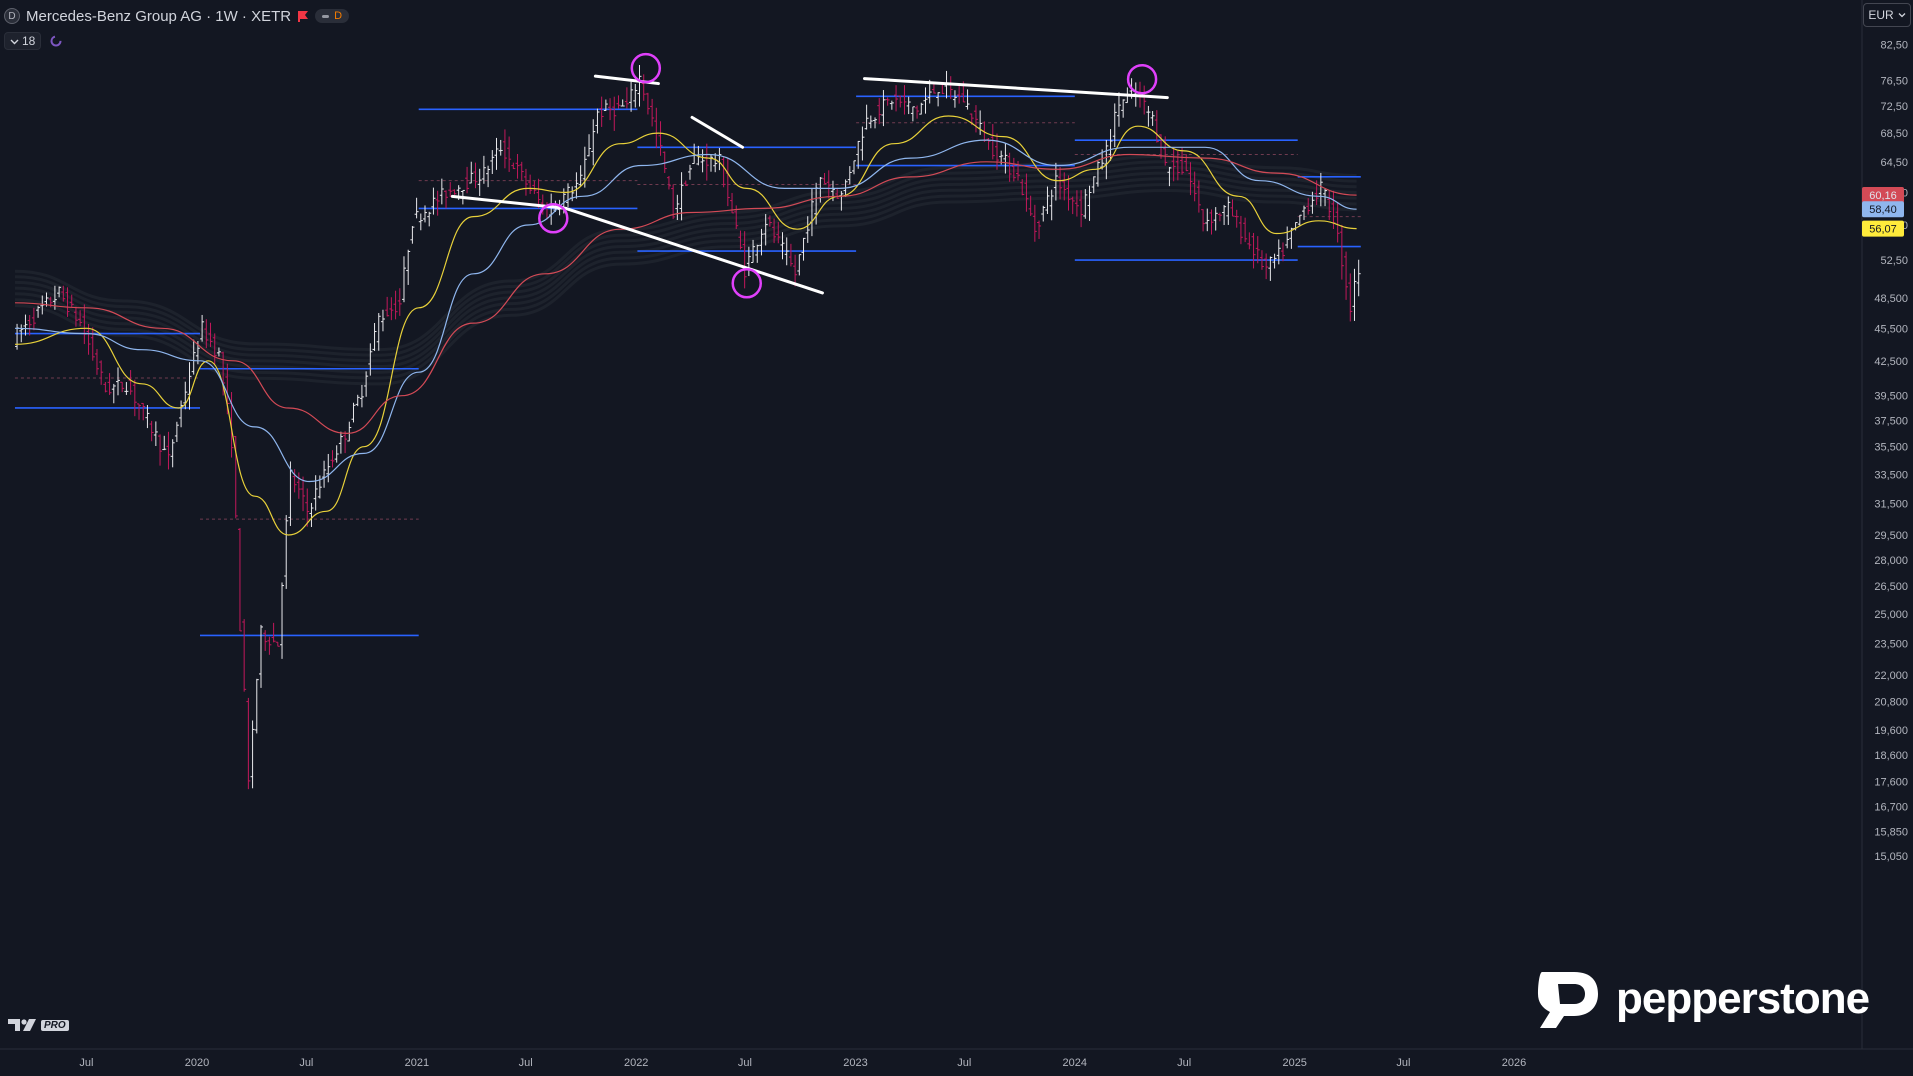 This screenshot has height=1076, width=1913. What do you see at coordinates (417, 1063) in the screenshot?
I see `x-tick-label: 2021` at bounding box center [417, 1063].